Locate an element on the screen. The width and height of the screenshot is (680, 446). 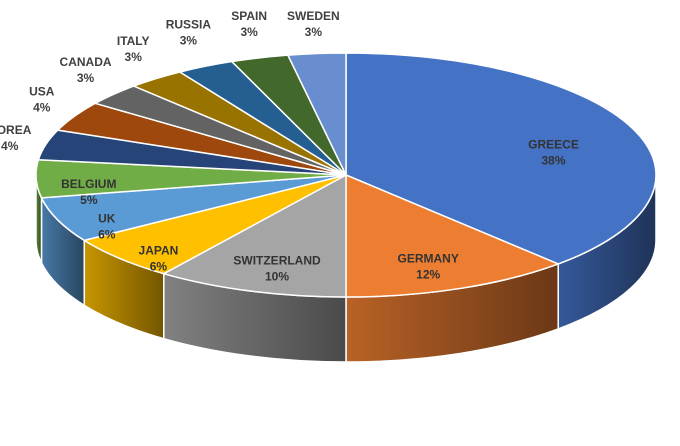
slice-label-germany: GERMANY is located at coordinates (427, 259).